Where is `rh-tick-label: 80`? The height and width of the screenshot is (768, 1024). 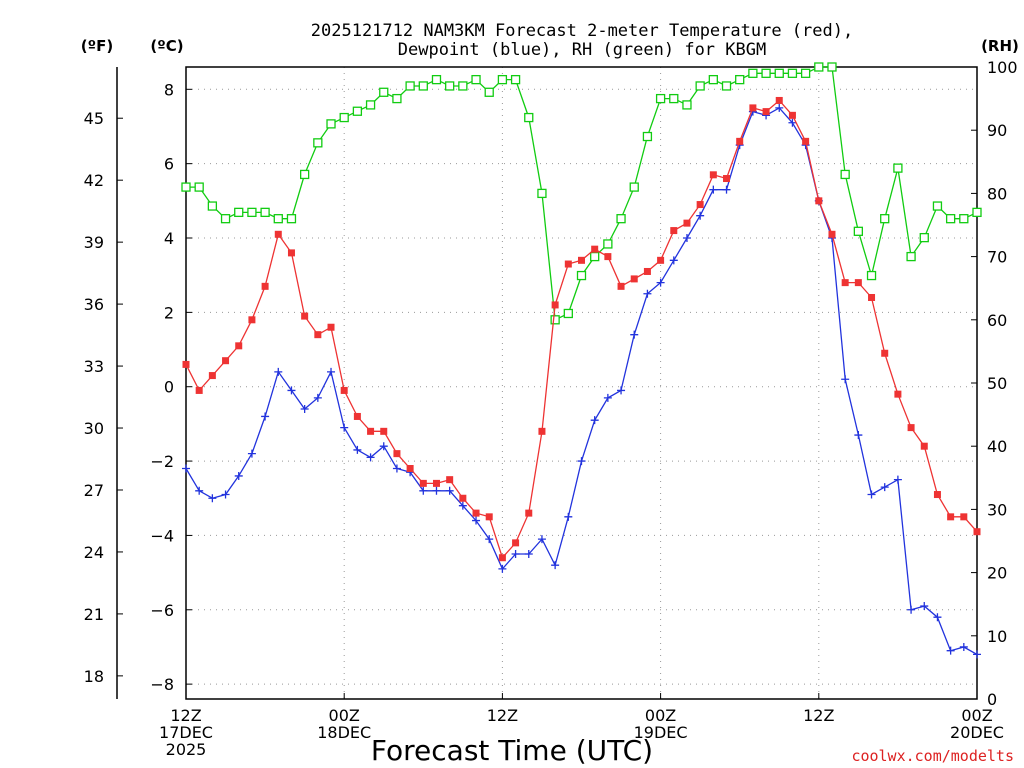 rh-tick-label: 80 is located at coordinates (997, 193).